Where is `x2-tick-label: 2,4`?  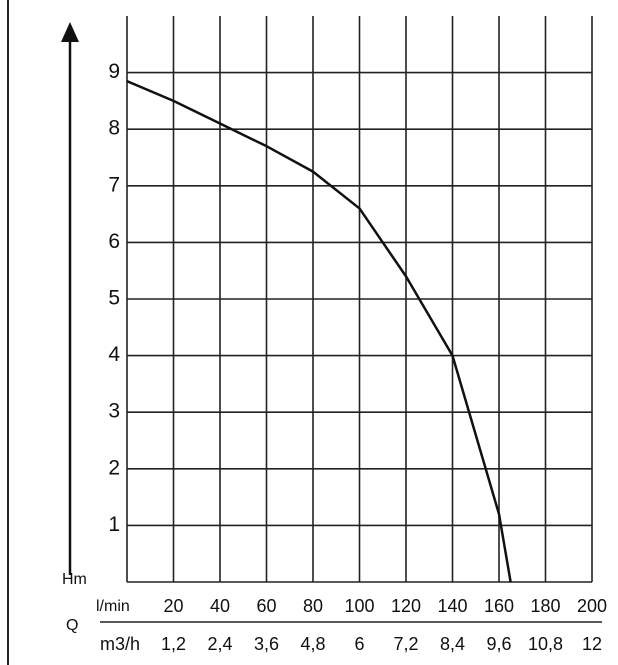 x2-tick-label: 2,4 is located at coordinates (219, 644).